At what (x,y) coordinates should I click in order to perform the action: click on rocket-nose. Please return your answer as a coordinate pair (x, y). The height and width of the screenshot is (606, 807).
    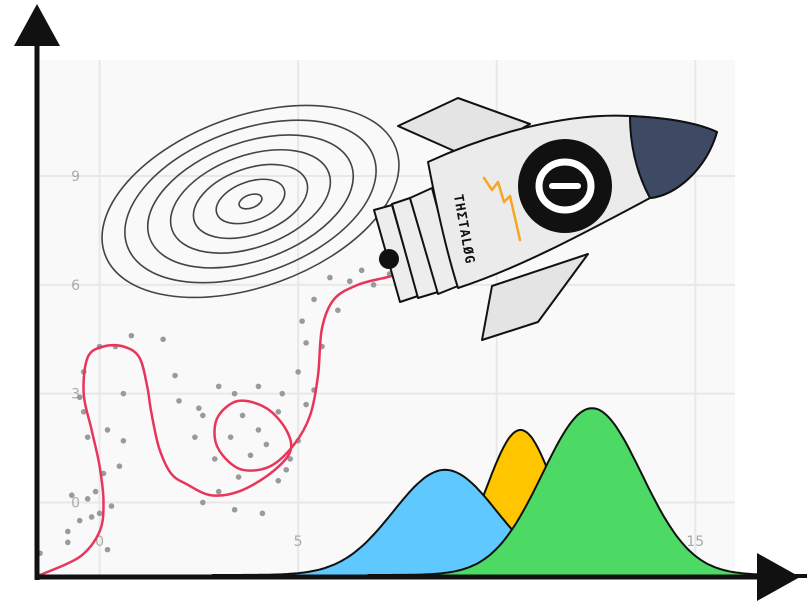
    Looking at the image, I should click on (673, 157).